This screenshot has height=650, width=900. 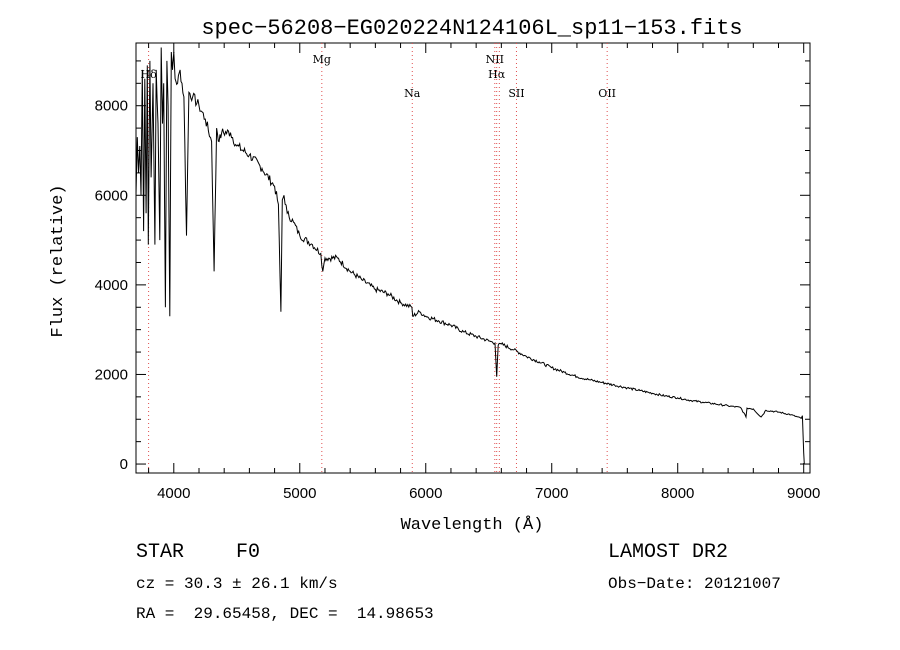 I want to click on y-tick-label-1: 2000, so click(x=111, y=374).